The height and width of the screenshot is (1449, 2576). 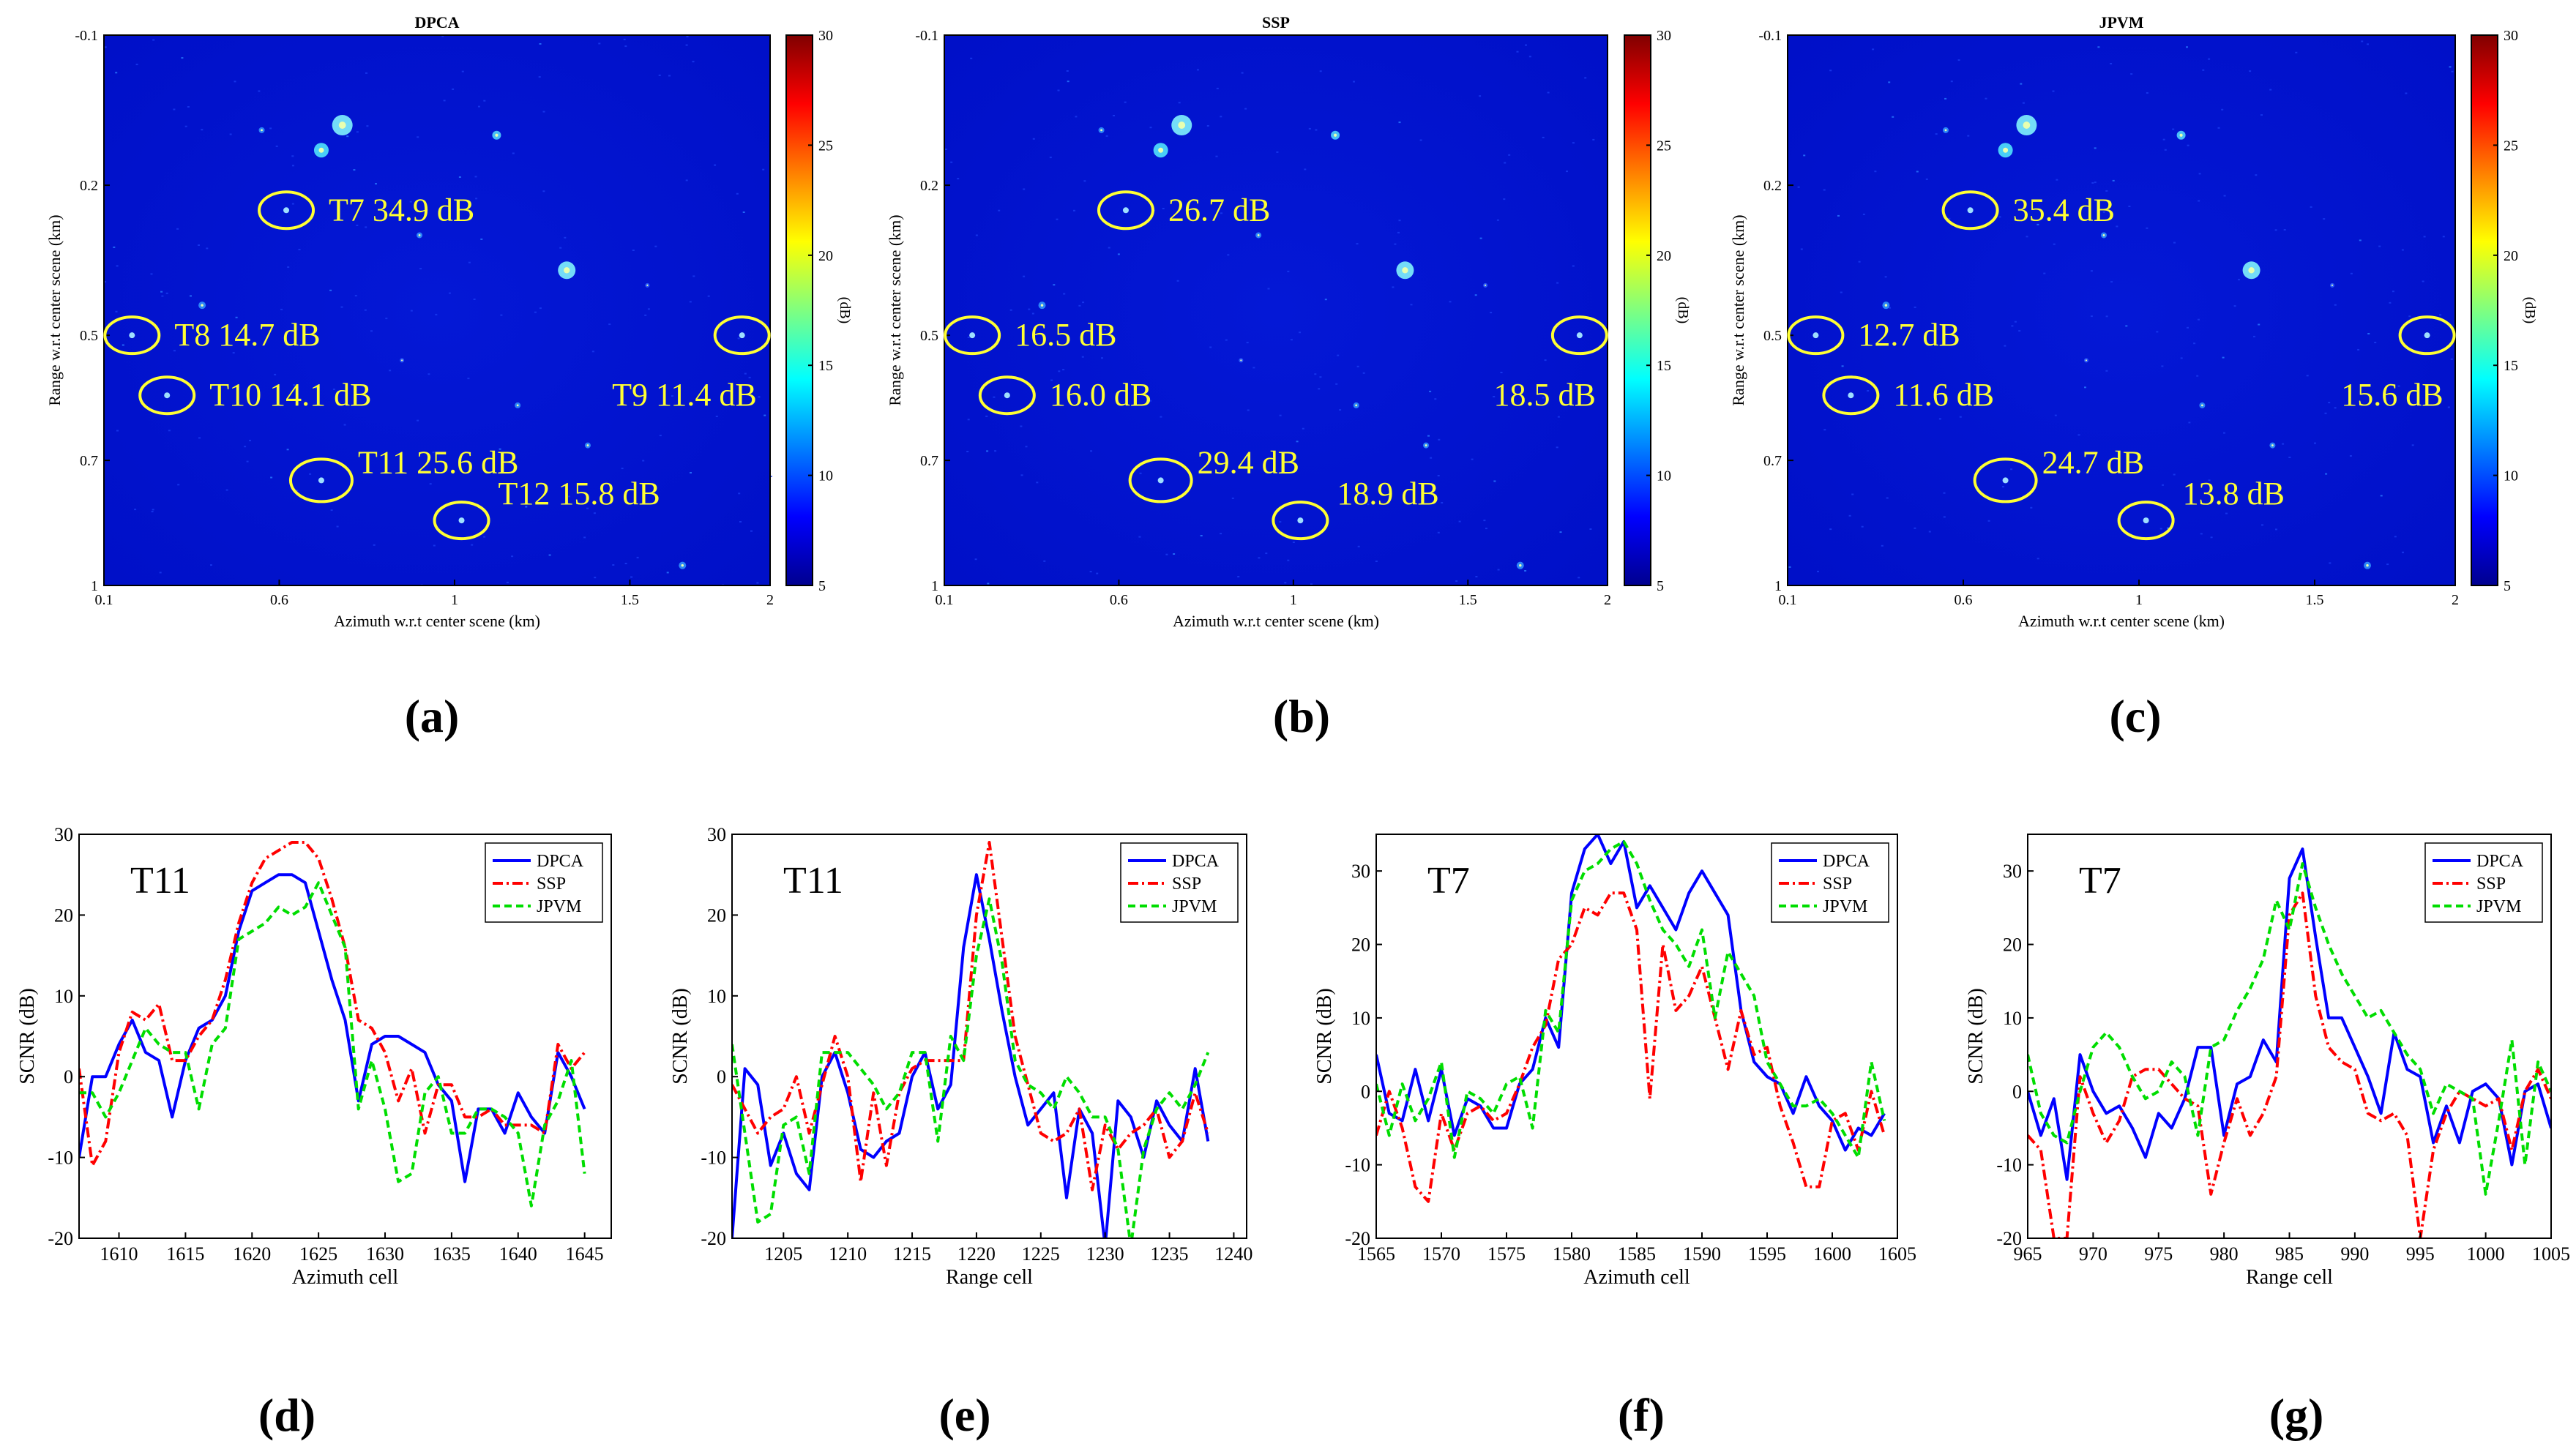 What do you see at coordinates (2354, 1254) in the screenshot?
I see `x-tick-label: 990` at bounding box center [2354, 1254].